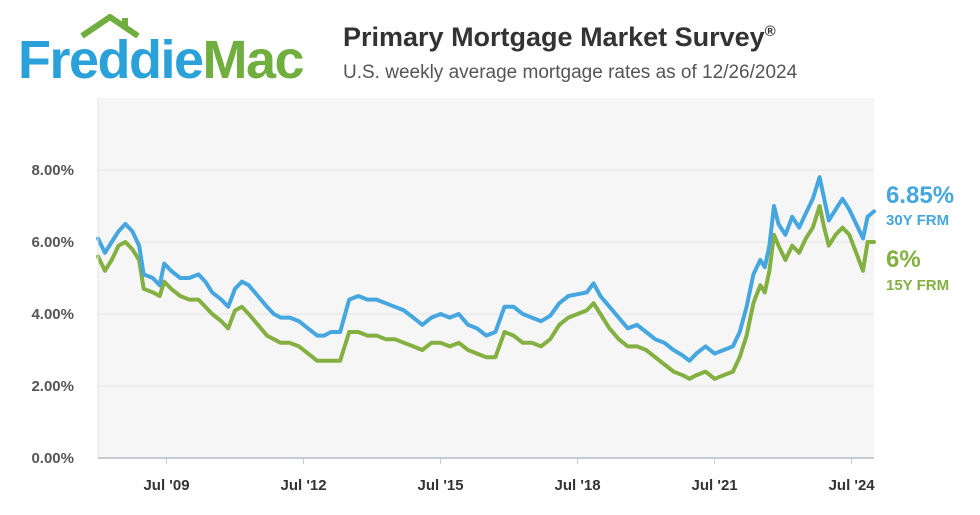  What do you see at coordinates (253, 60) in the screenshot?
I see `logo-mac: Mac` at bounding box center [253, 60].